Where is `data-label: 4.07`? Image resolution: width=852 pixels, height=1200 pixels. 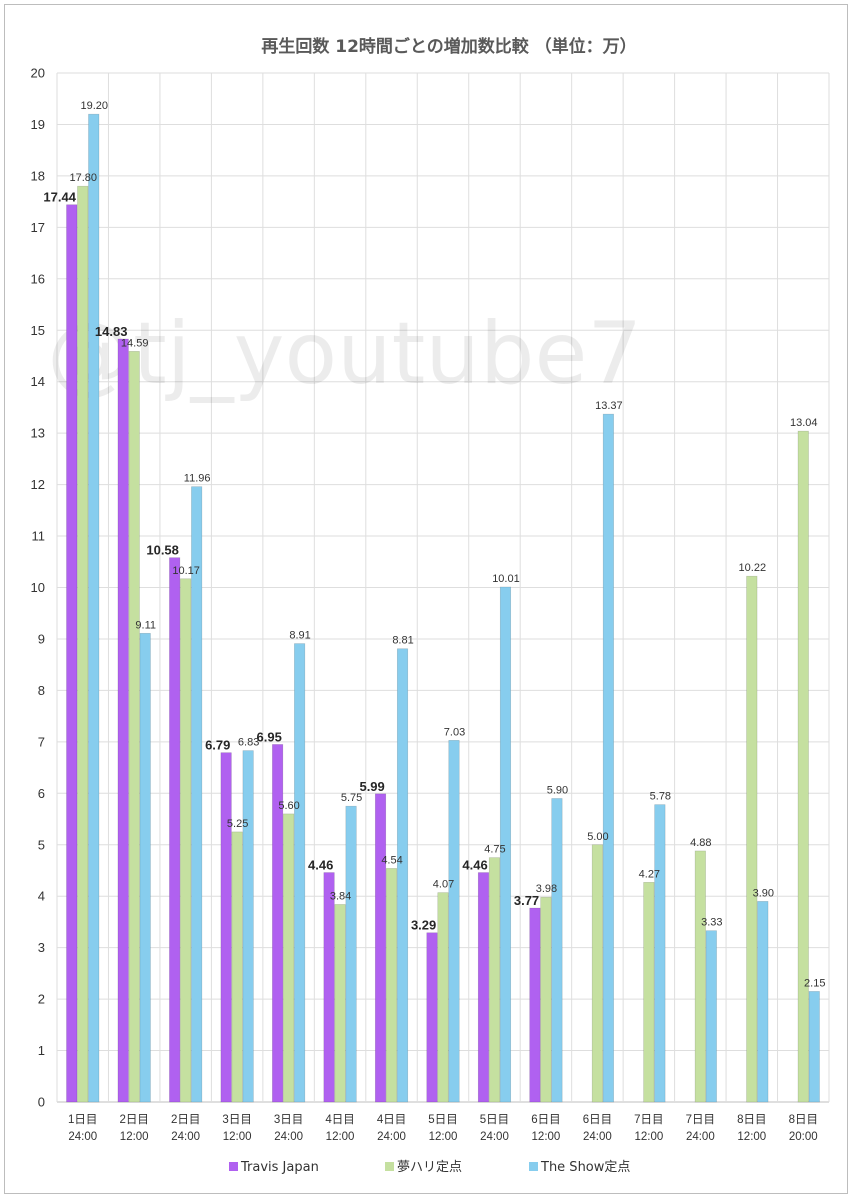
data-label: 4.07 is located at coordinates (443, 885).